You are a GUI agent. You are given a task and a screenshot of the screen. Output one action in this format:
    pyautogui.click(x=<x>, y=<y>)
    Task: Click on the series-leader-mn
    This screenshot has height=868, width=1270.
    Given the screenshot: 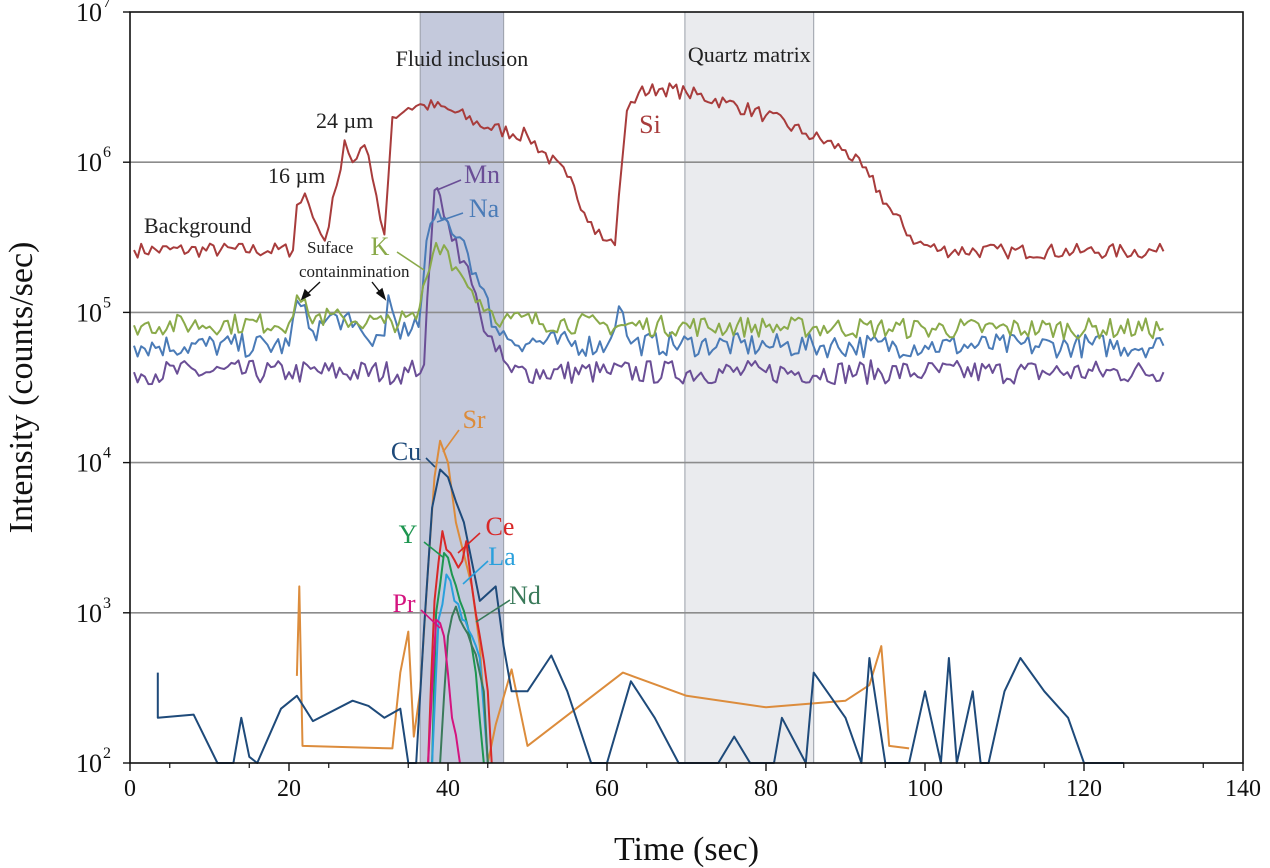 What is the action you would take?
    pyautogui.click(x=449, y=185)
    